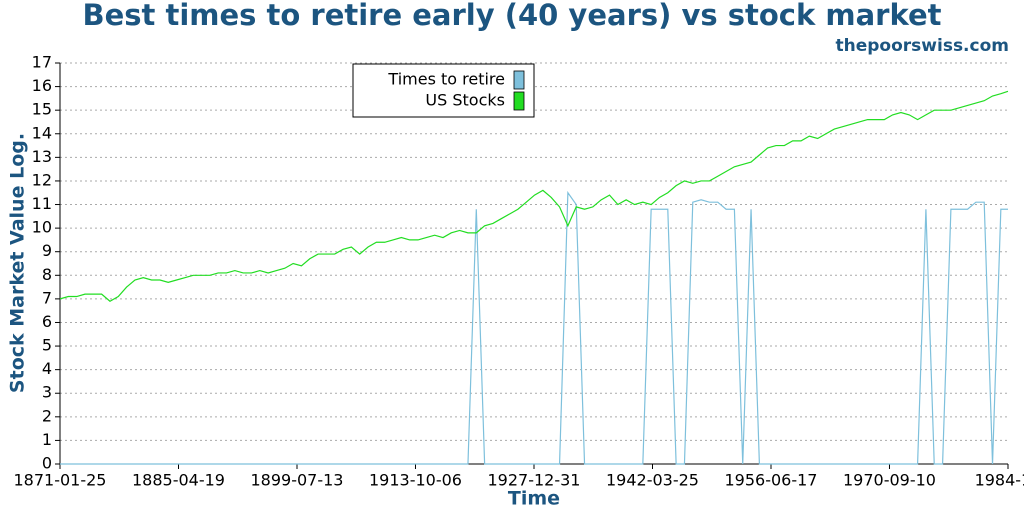  I want to click on y-tick-label: 6, so click(47, 321).